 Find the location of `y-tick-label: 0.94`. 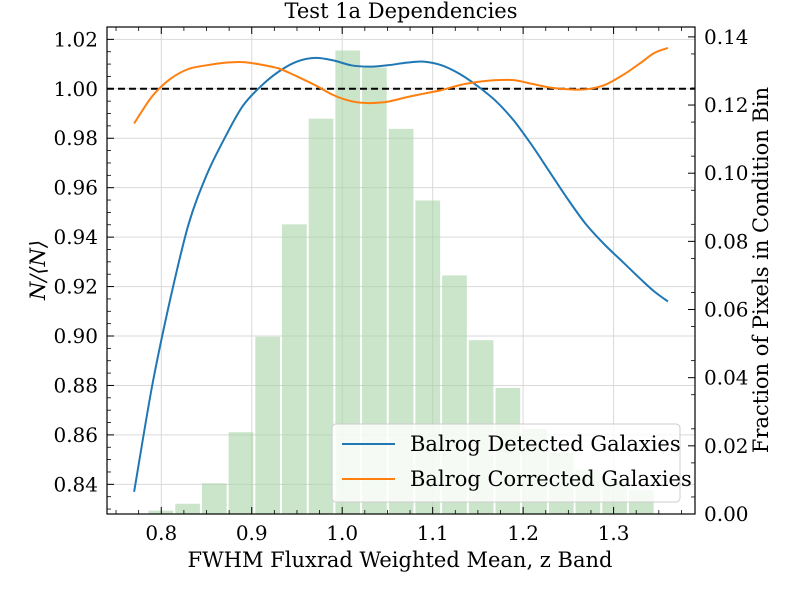

y-tick-label: 0.94 is located at coordinates (75, 237).